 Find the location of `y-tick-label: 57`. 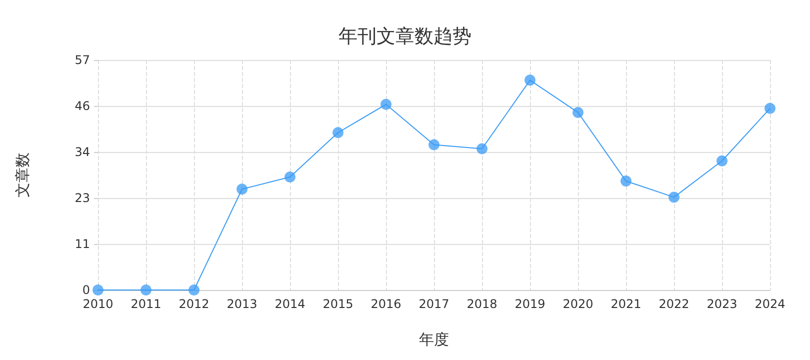

y-tick-label: 57 is located at coordinates (82, 60).